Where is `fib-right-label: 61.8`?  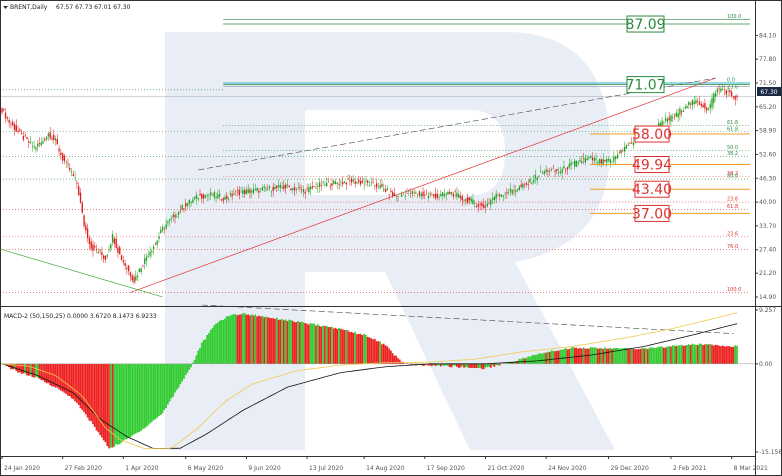 fib-right-label: 61.8 is located at coordinates (732, 123).